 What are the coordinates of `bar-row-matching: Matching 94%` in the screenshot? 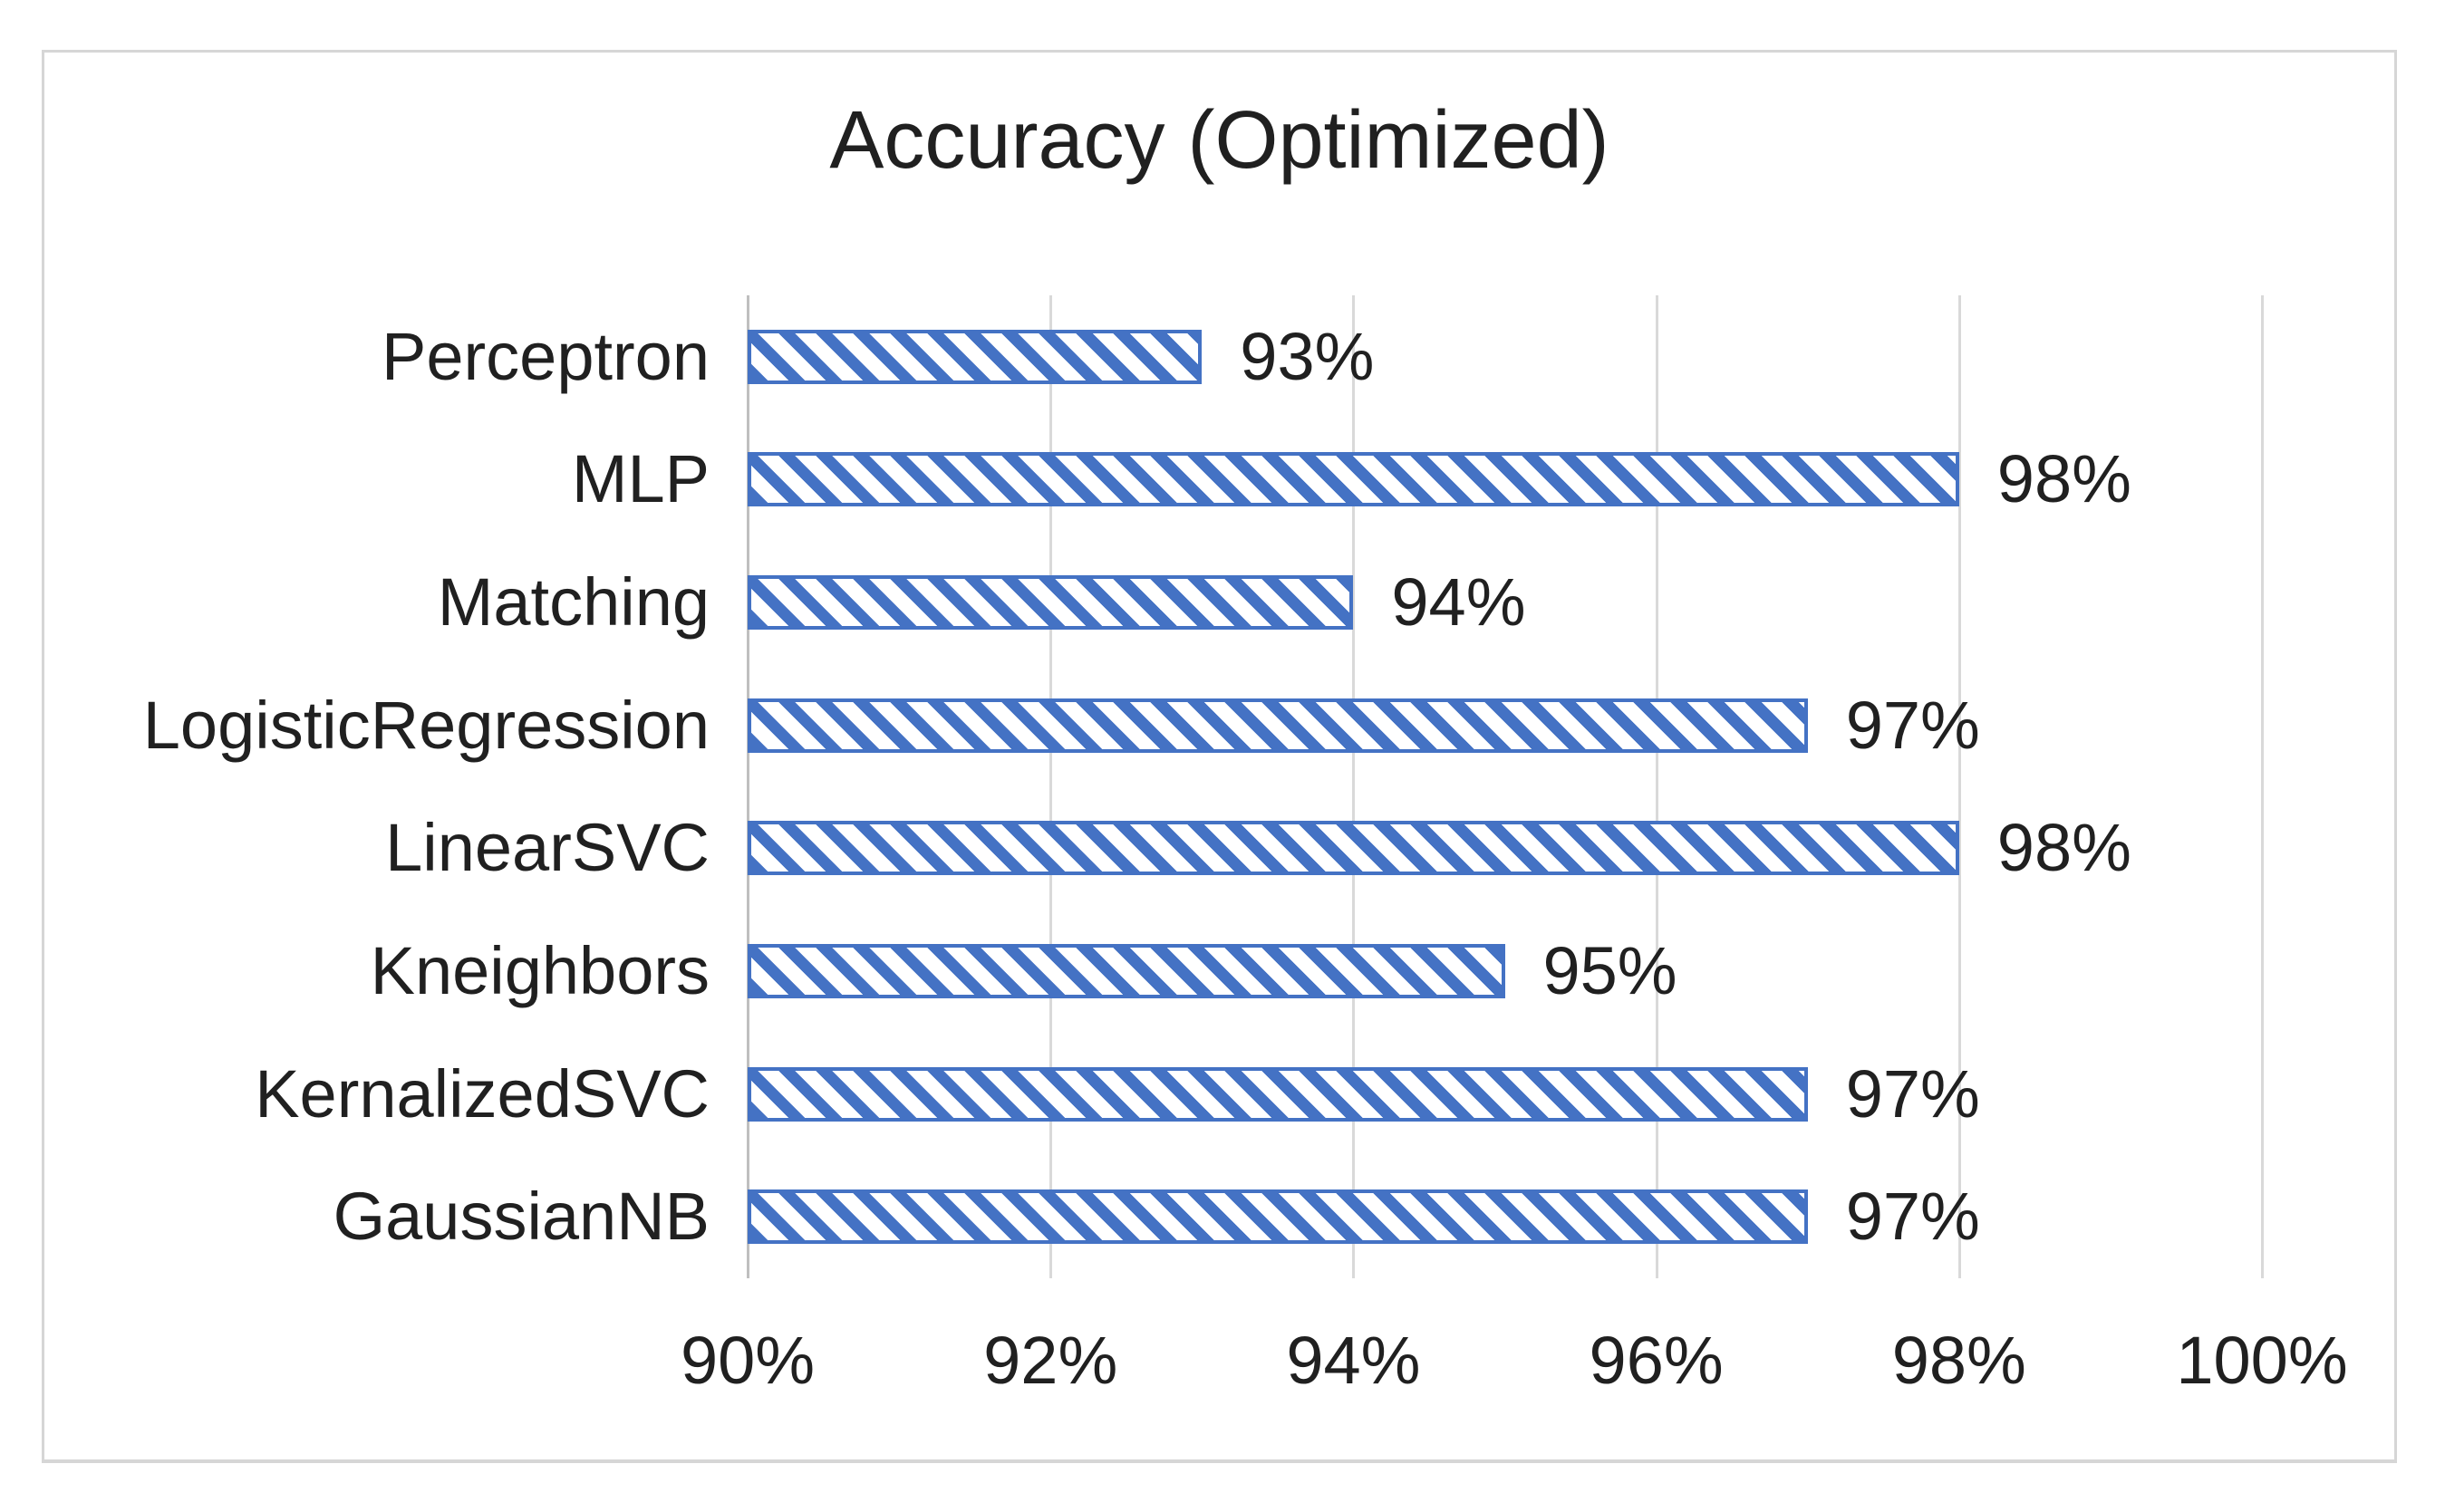 It's located at (1153, 602).